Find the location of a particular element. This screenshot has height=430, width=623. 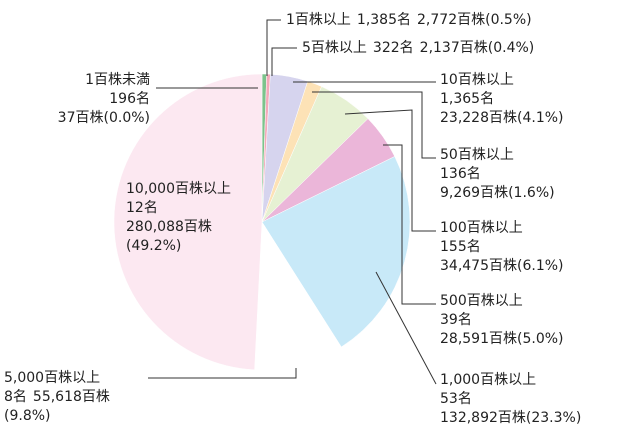

value-labels: (1.6%) is located at coordinates (531, 193).